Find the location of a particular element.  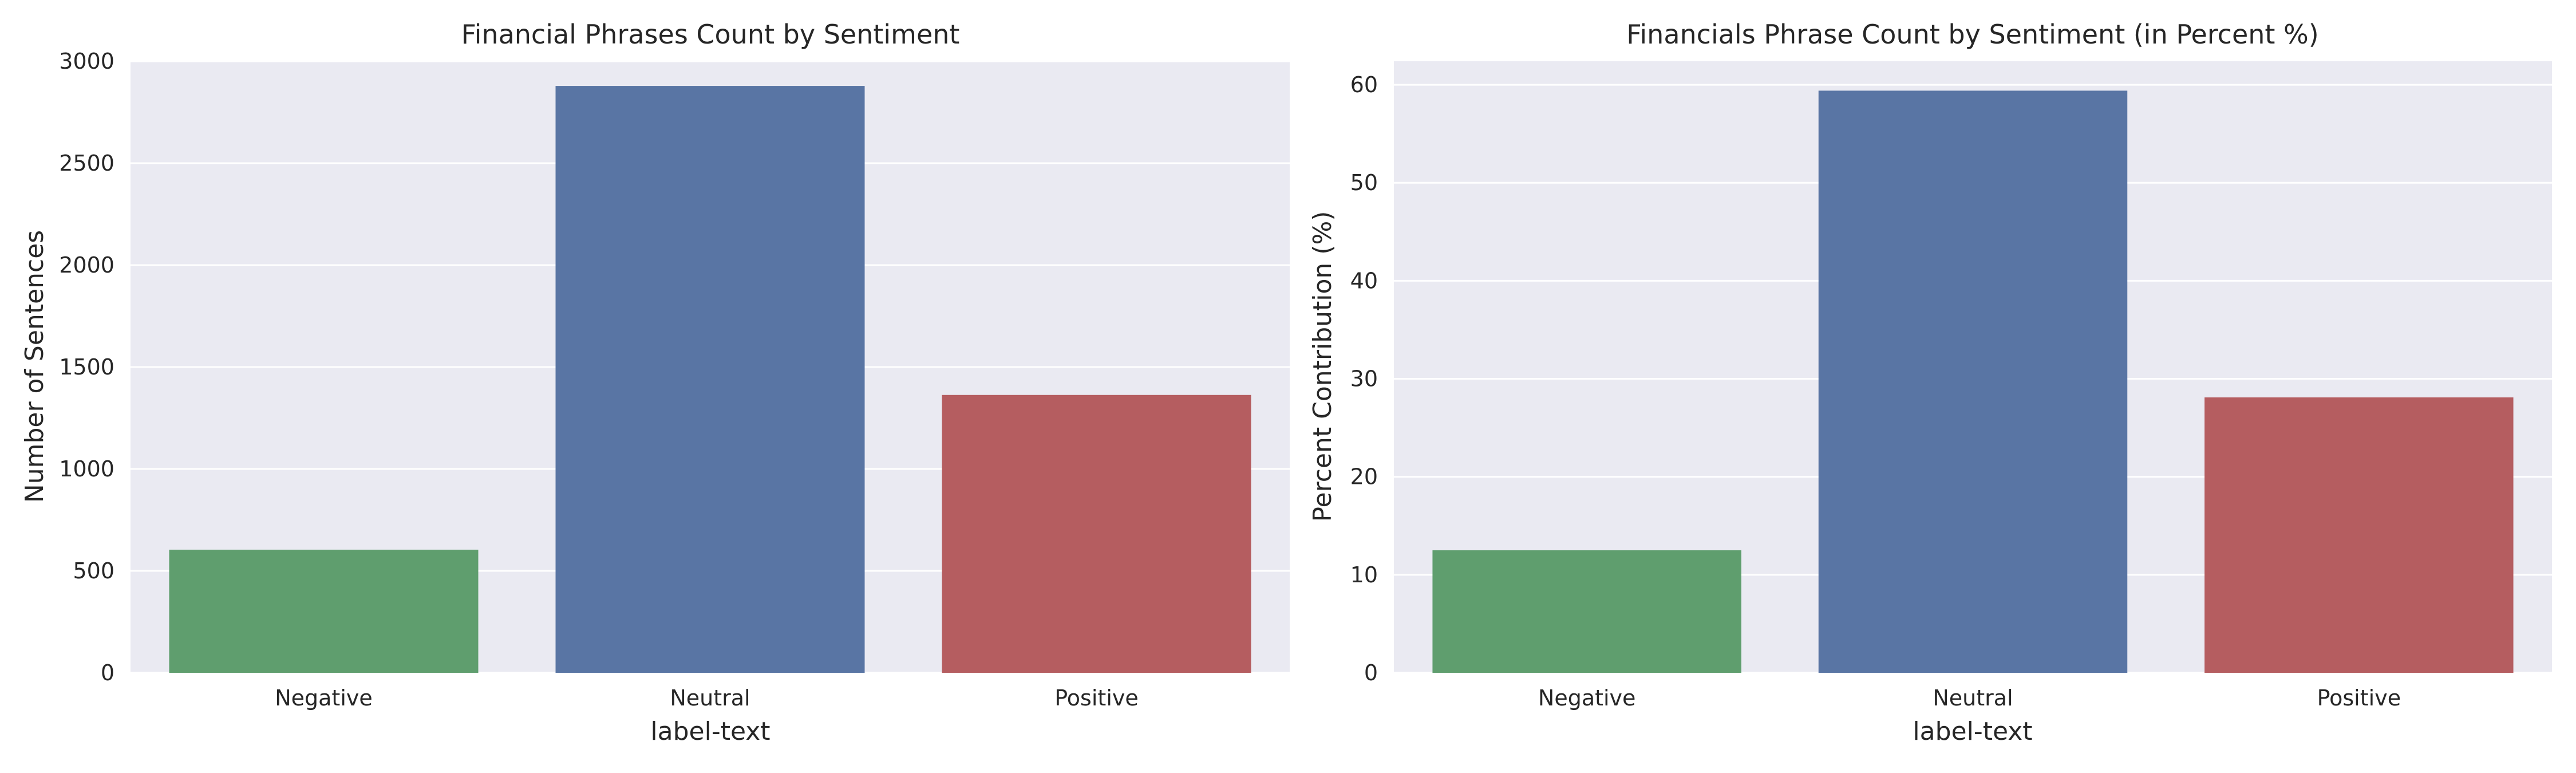

y-tick-label: 40 is located at coordinates (1364, 280).